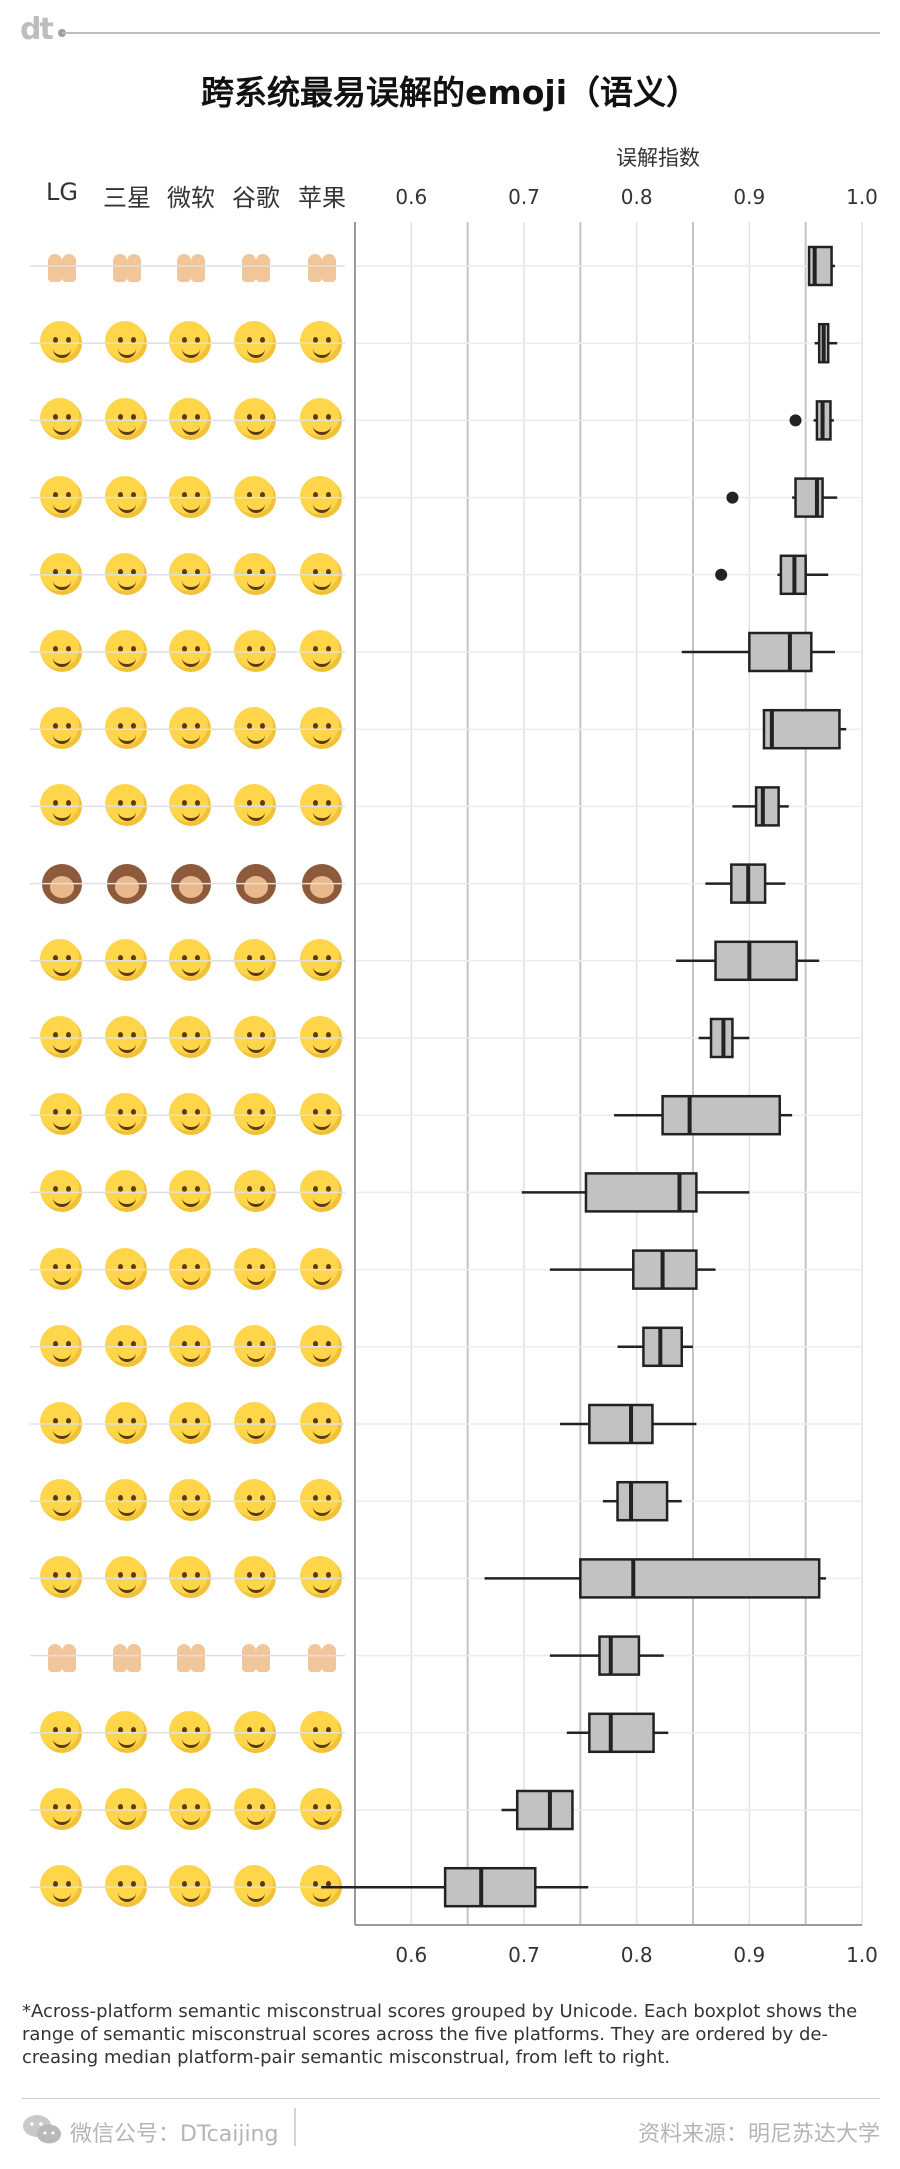 This screenshot has width=900, height=2169. What do you see at coordinates (321, 1345) in the screenshot?
I see `loudly-crying-face-icon` at bounding box center [321, 1345].